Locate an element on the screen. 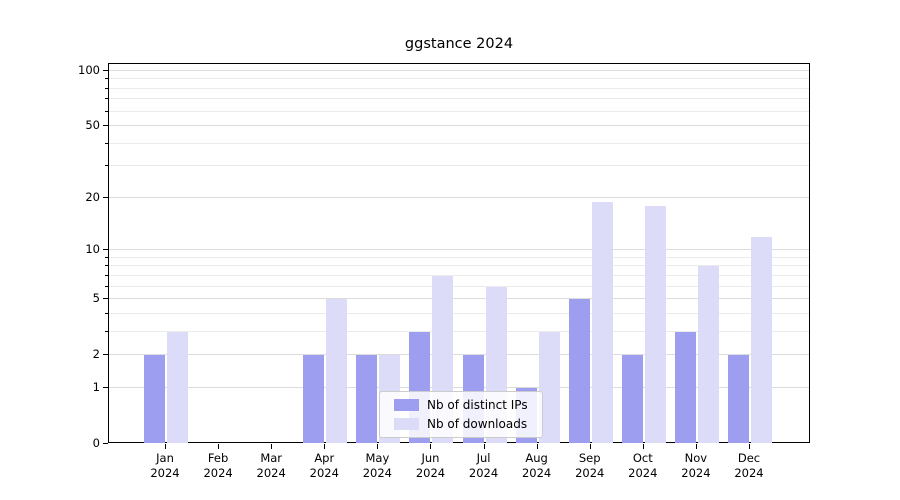  x-tick-label: Nov 2024 is located at coordinates (696, 465).